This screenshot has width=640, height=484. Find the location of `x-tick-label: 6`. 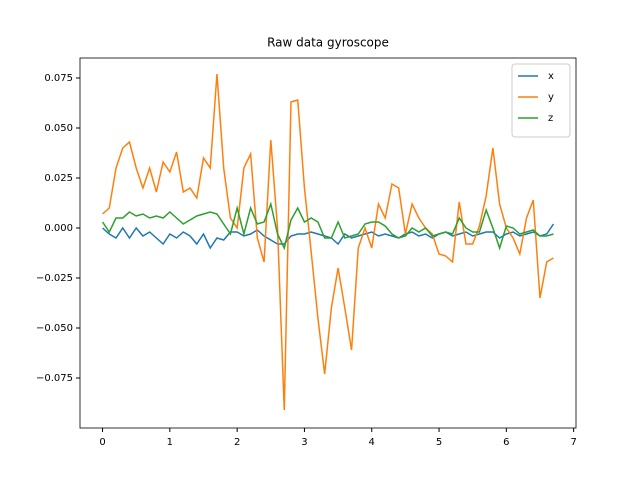

x-tick-label: 6 is located at coordinates (506, 442).